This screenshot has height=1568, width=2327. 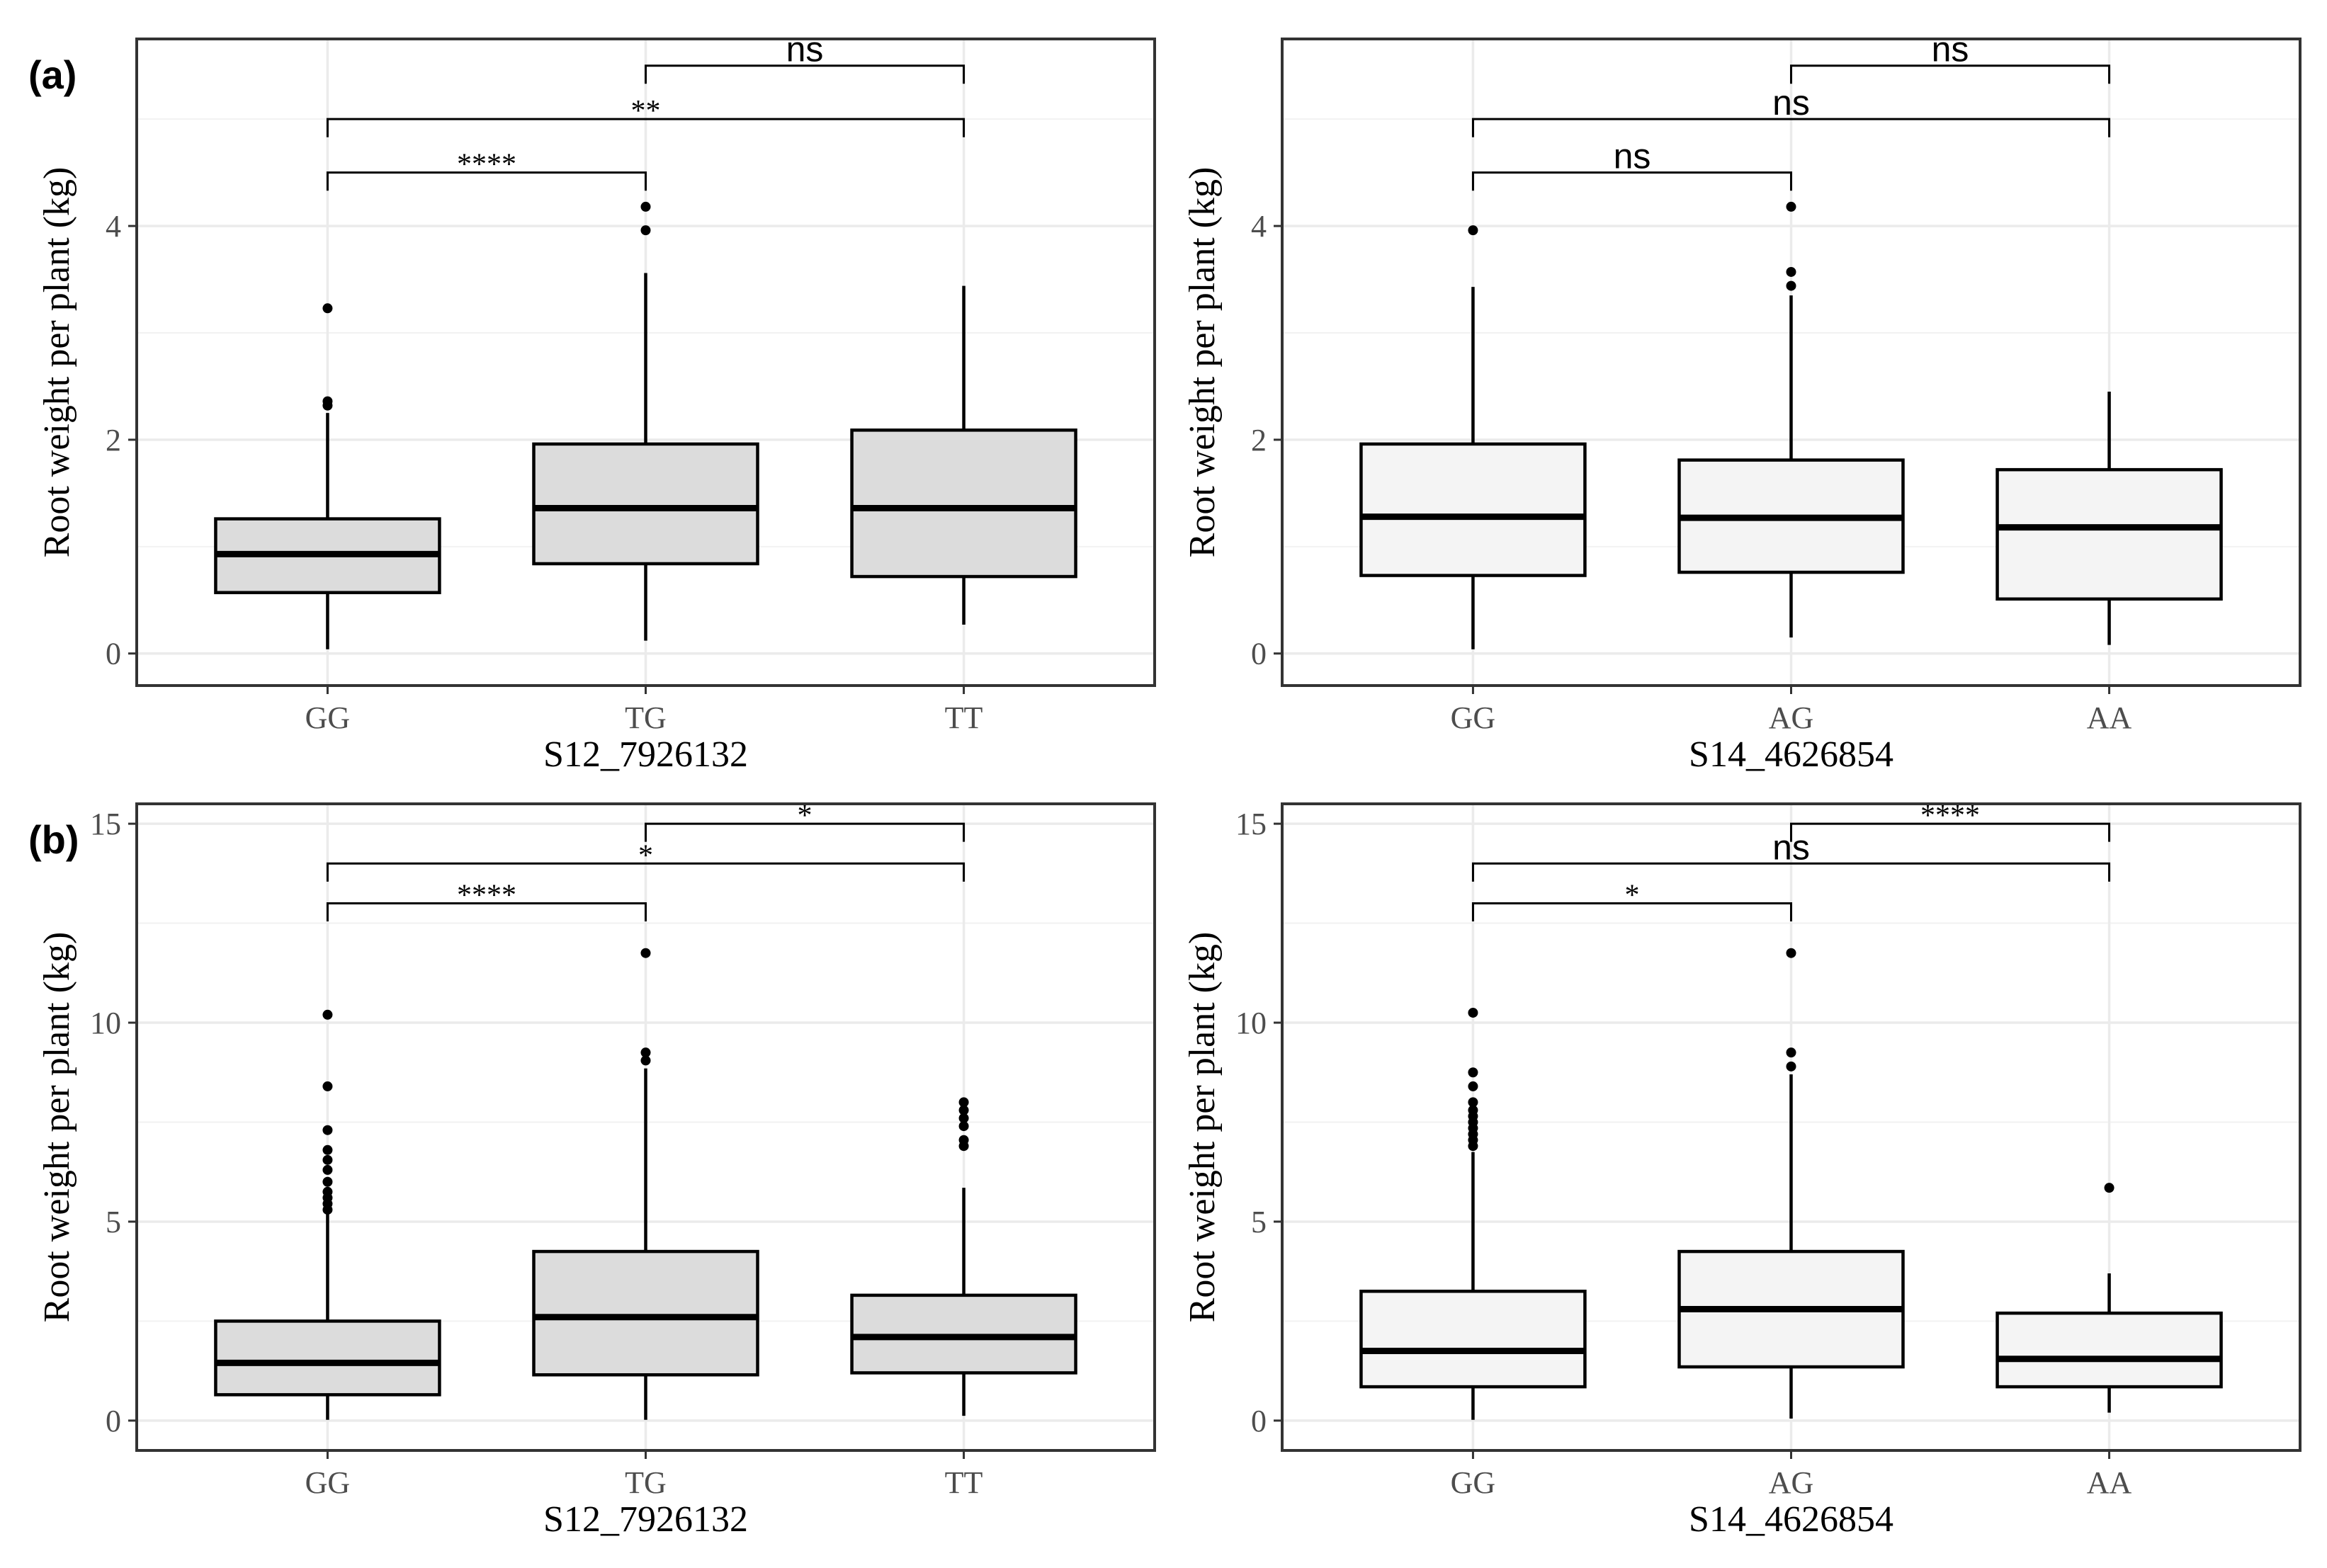 I want to click on y-tick-label: 4, so click(x=1259, y=226).